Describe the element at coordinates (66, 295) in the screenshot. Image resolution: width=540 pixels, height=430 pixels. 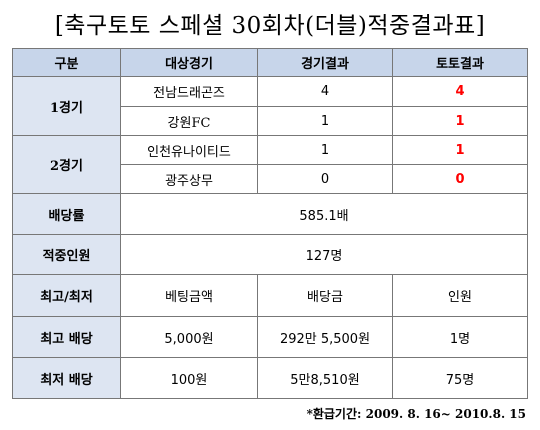
I see `extremes-label: 최고/최저` at that location.